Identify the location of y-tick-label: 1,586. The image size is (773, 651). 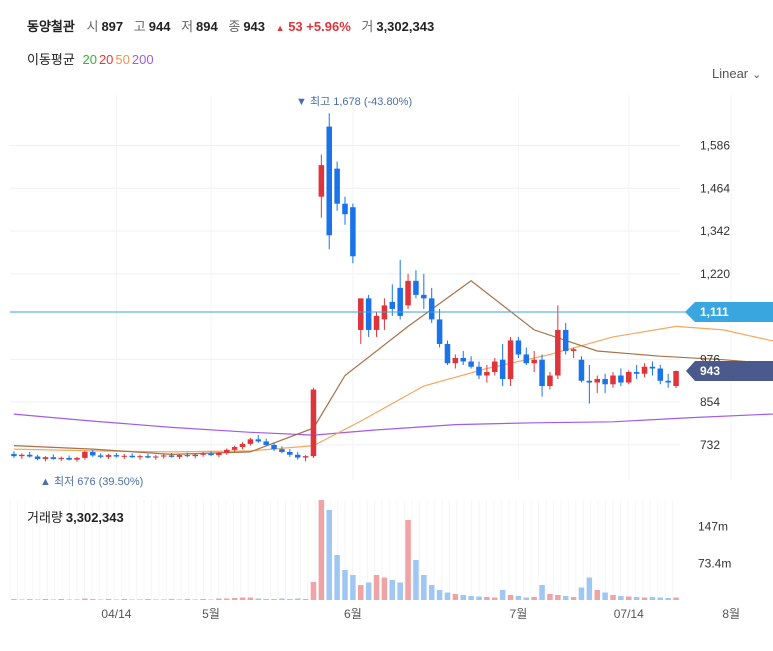
(715, 145).